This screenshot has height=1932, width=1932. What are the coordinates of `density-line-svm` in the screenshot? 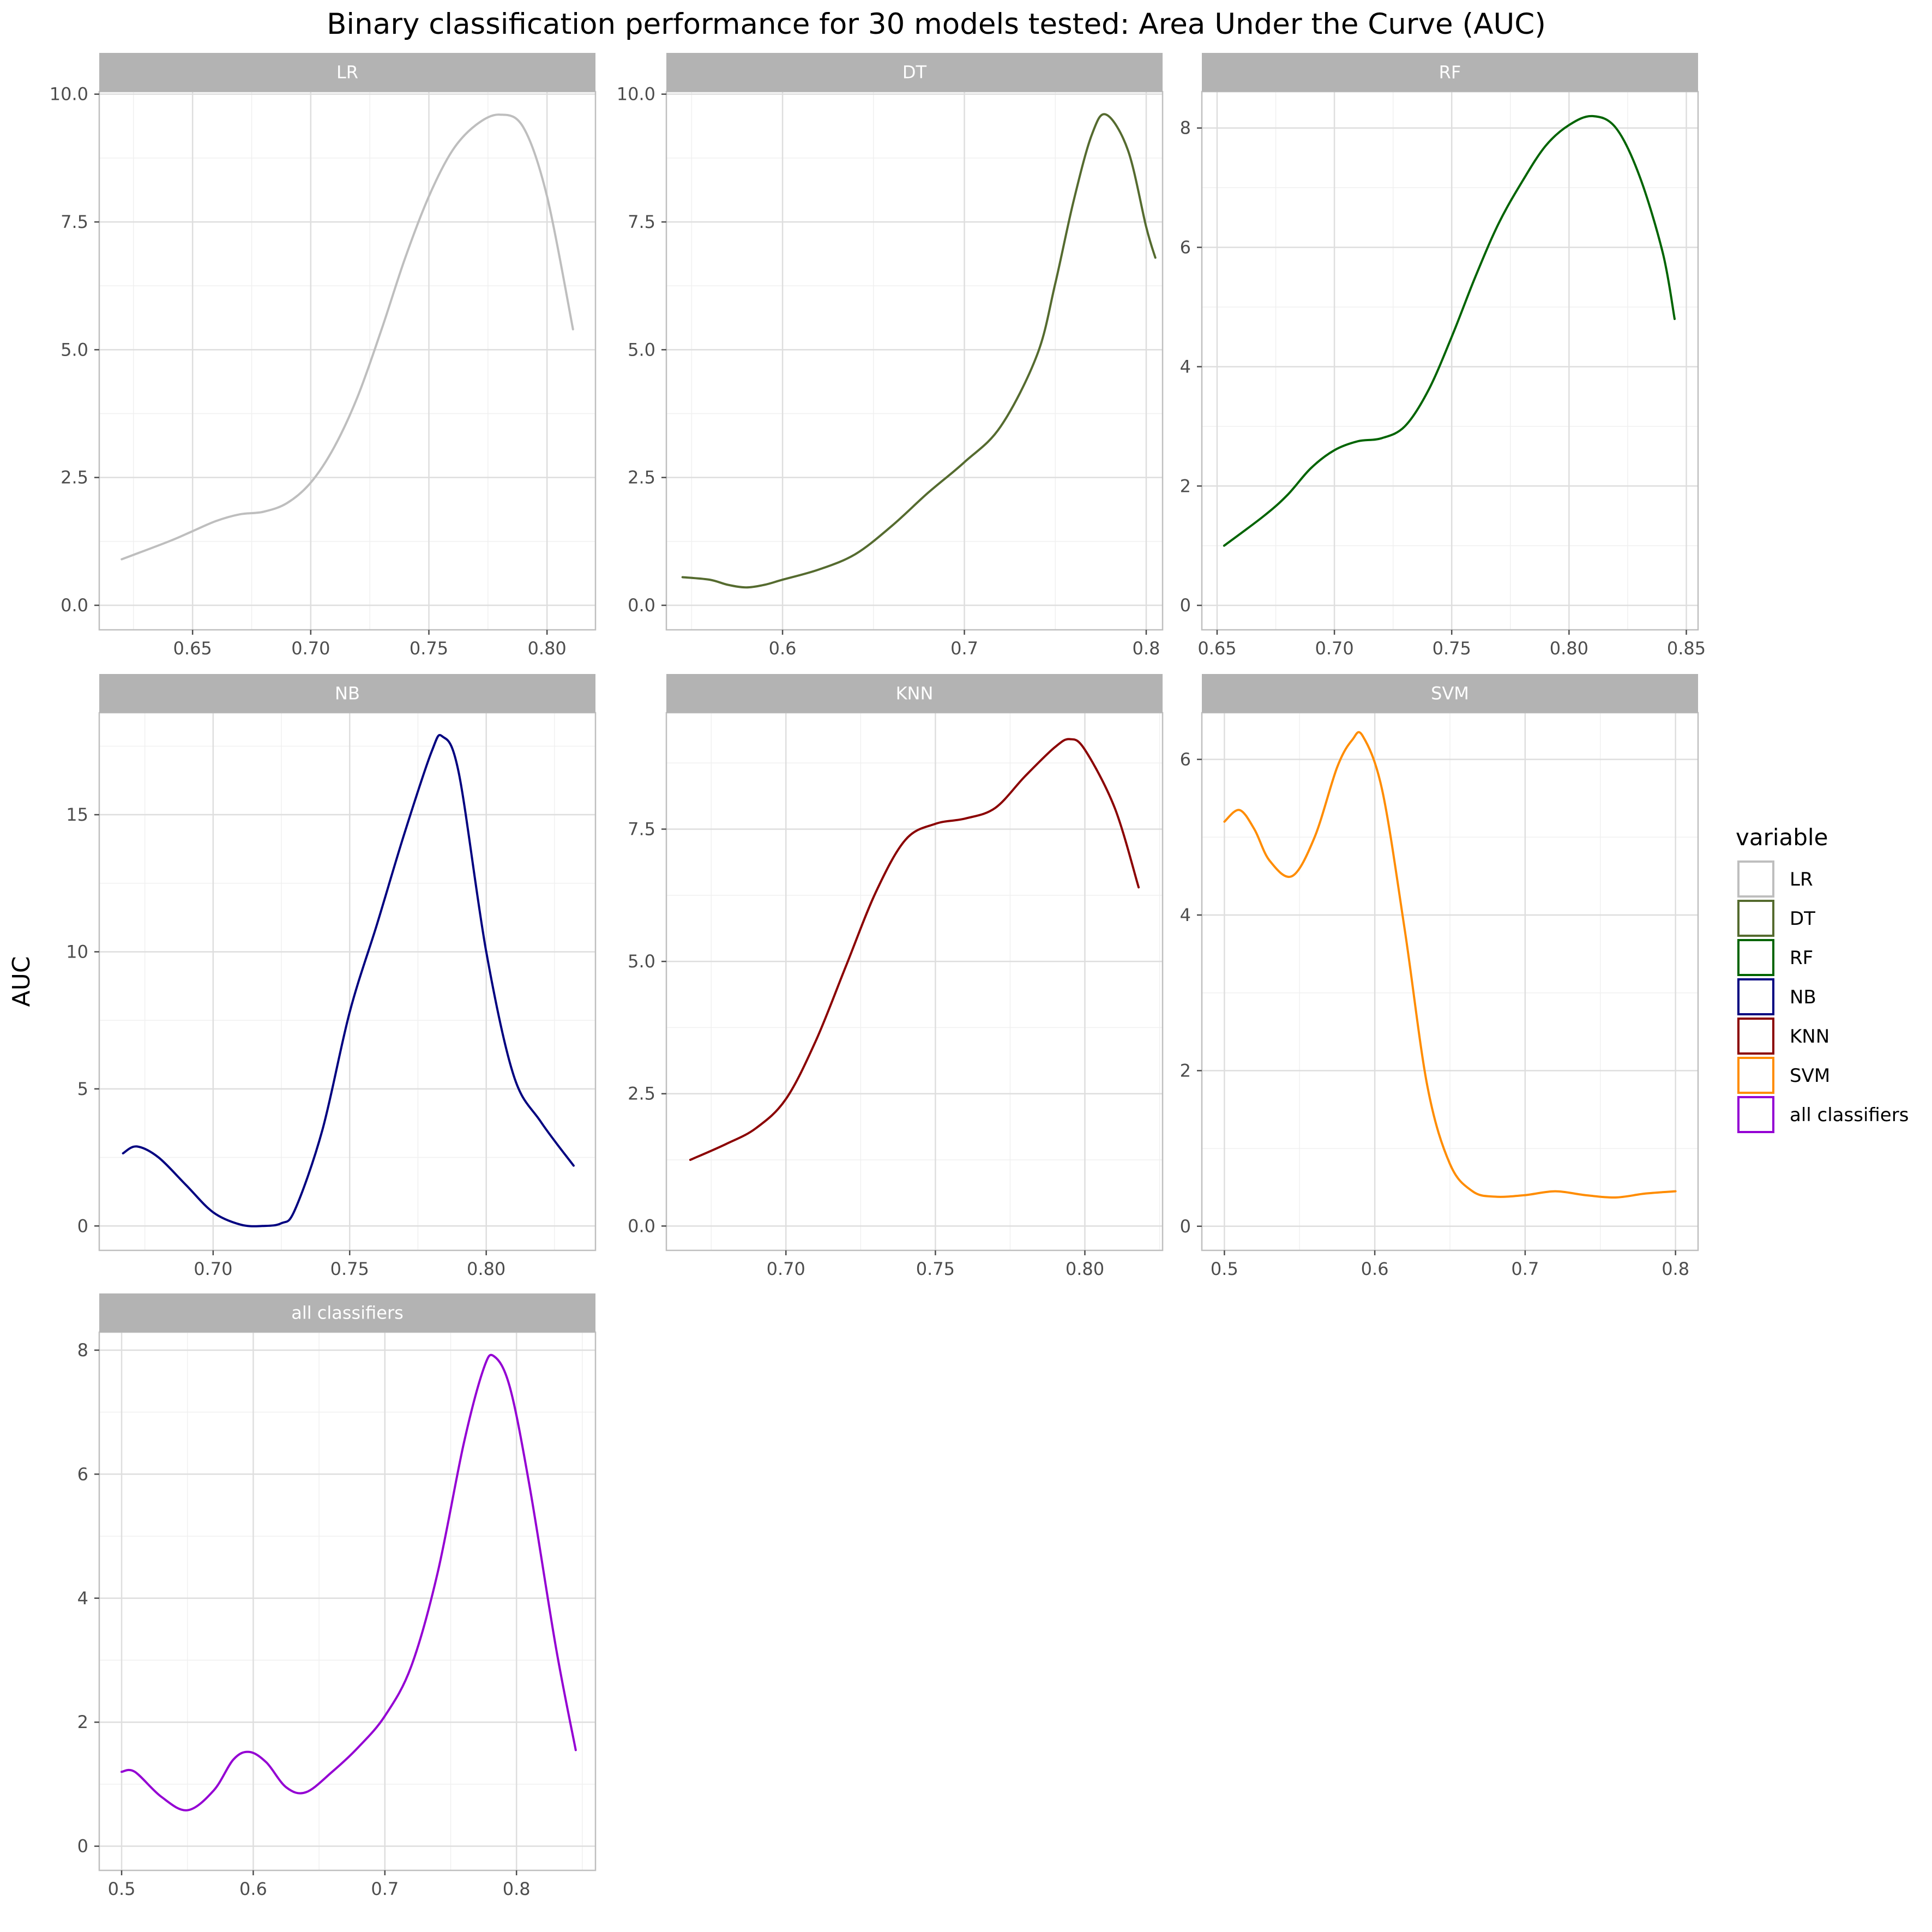 It's located at (1450, 965).